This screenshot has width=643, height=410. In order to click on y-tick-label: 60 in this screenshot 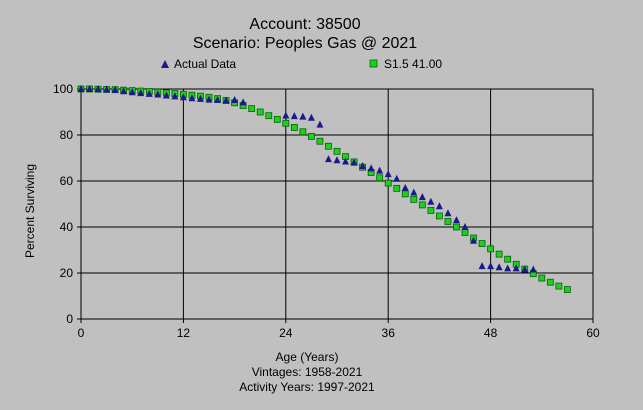, I will do `click(67, 181)`.